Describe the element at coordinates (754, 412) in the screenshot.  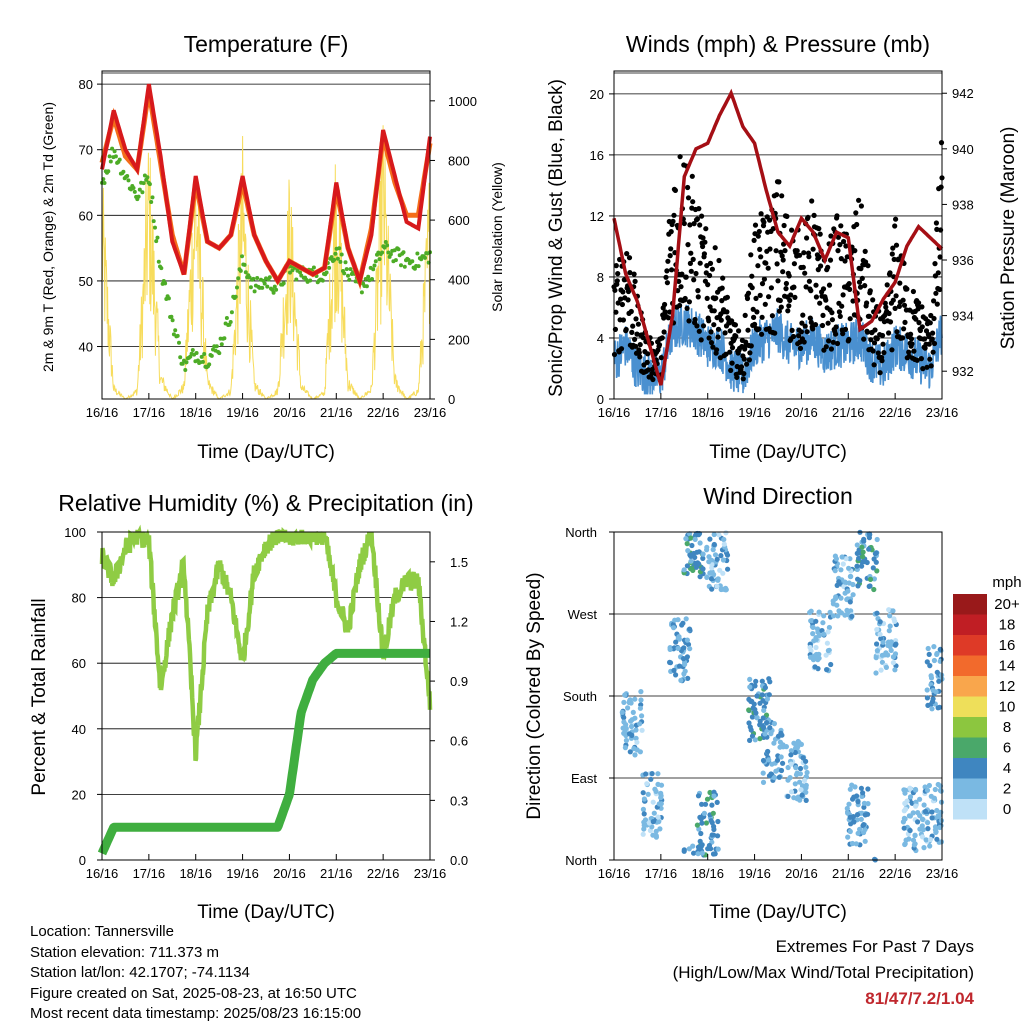
I see `winds-xtick-label: 19/16` at that location.